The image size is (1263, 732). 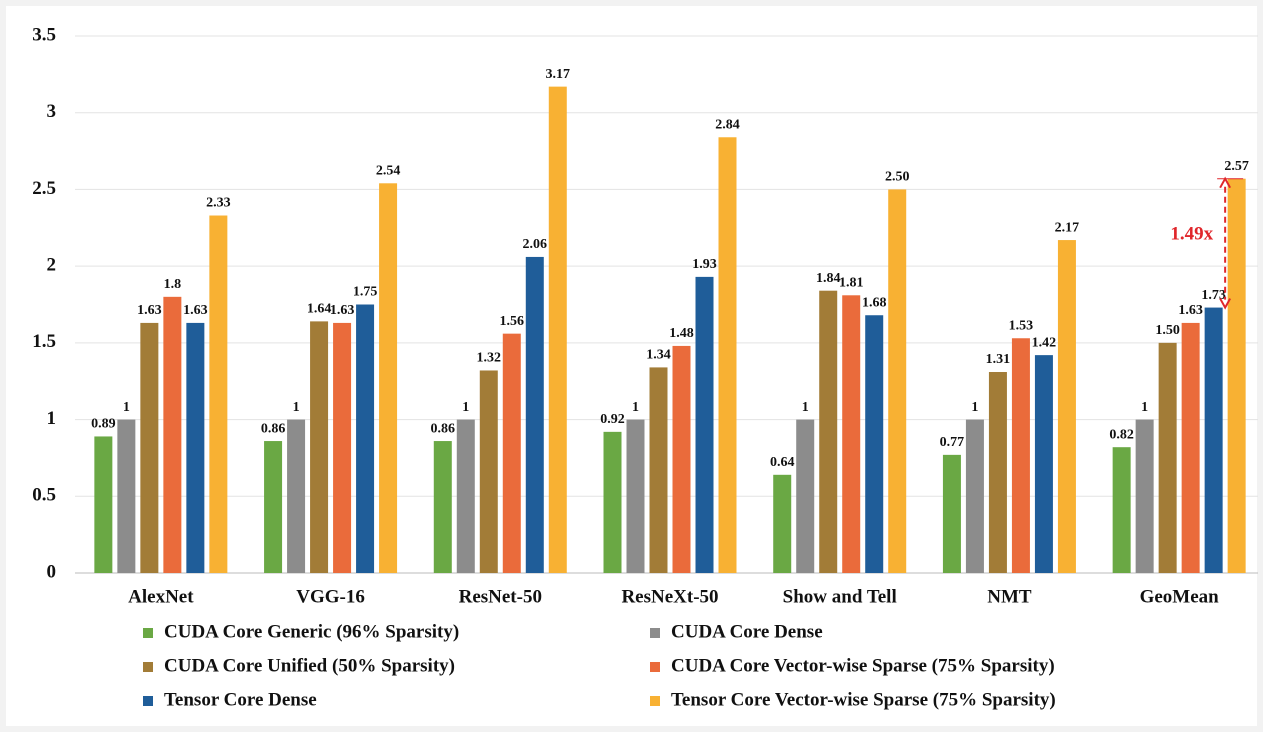 I want to click on data-label: 1.32, so click(x=489, y=358).